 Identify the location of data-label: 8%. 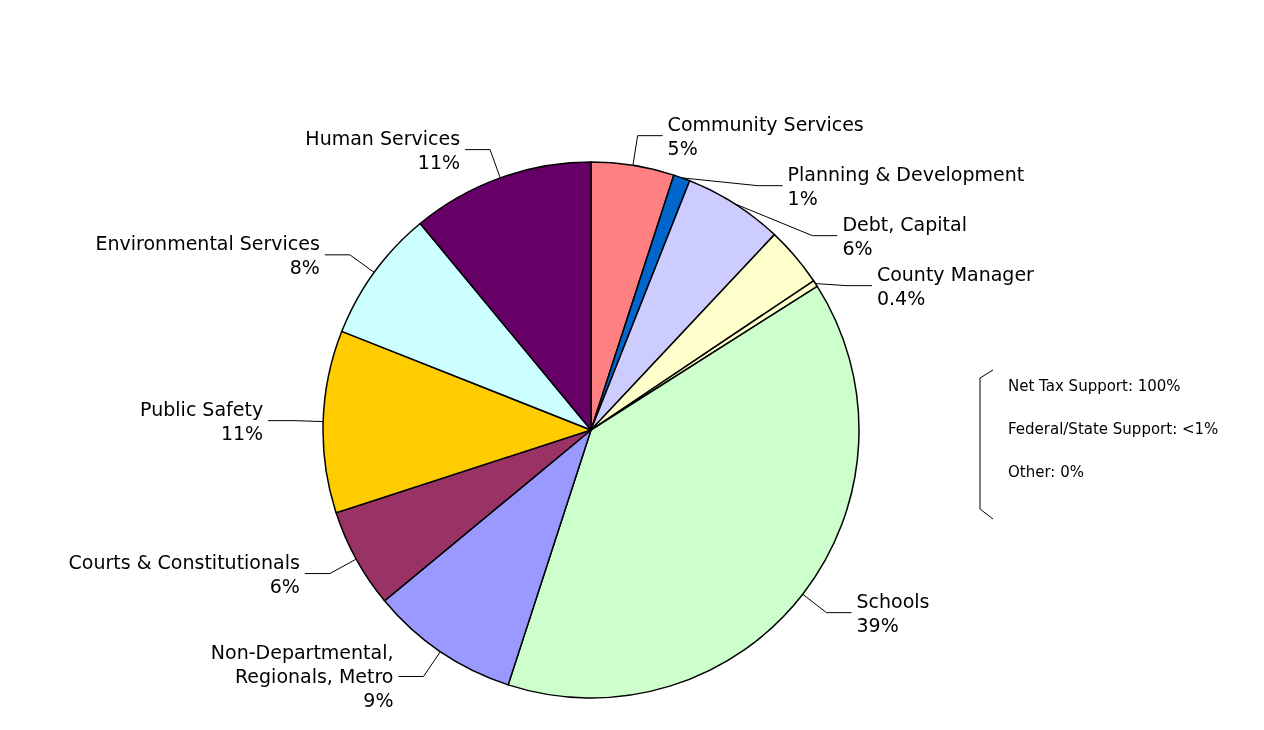
(304, 266).